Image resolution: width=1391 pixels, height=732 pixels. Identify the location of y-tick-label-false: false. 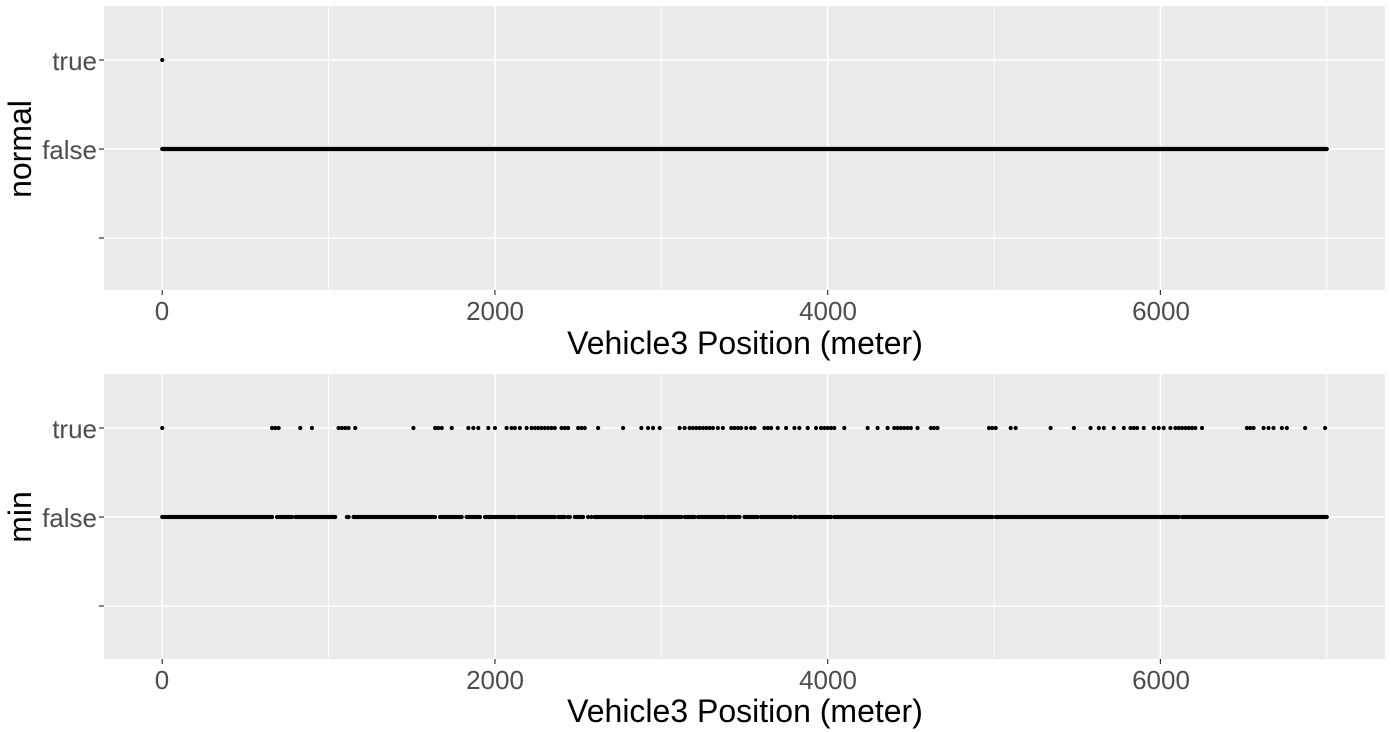
(69, 518).